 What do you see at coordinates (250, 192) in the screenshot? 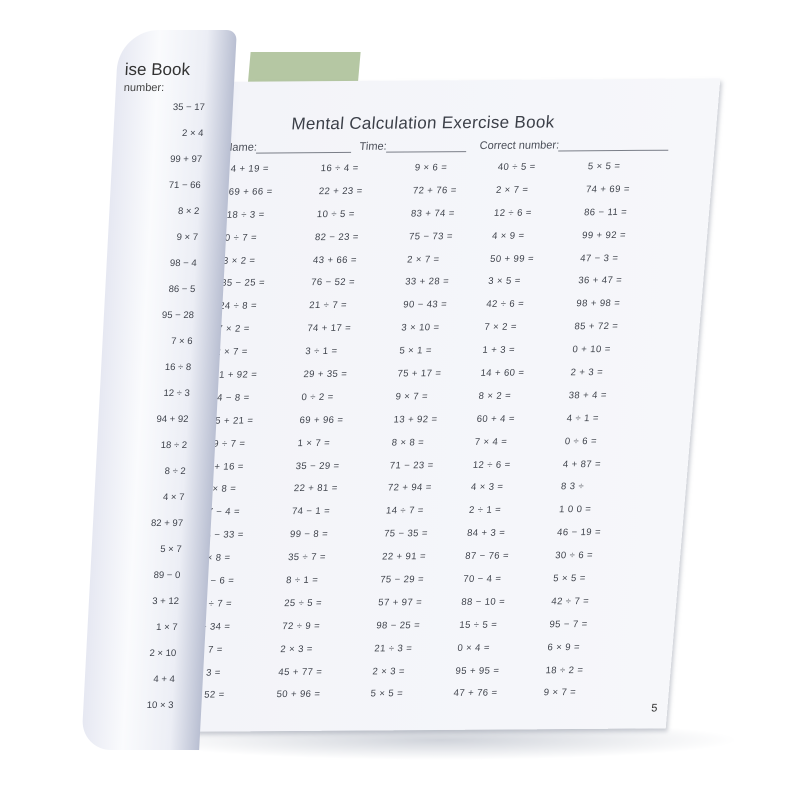
I see `exercise-item: 69 + 66 =` at bounding box center [250, 192].